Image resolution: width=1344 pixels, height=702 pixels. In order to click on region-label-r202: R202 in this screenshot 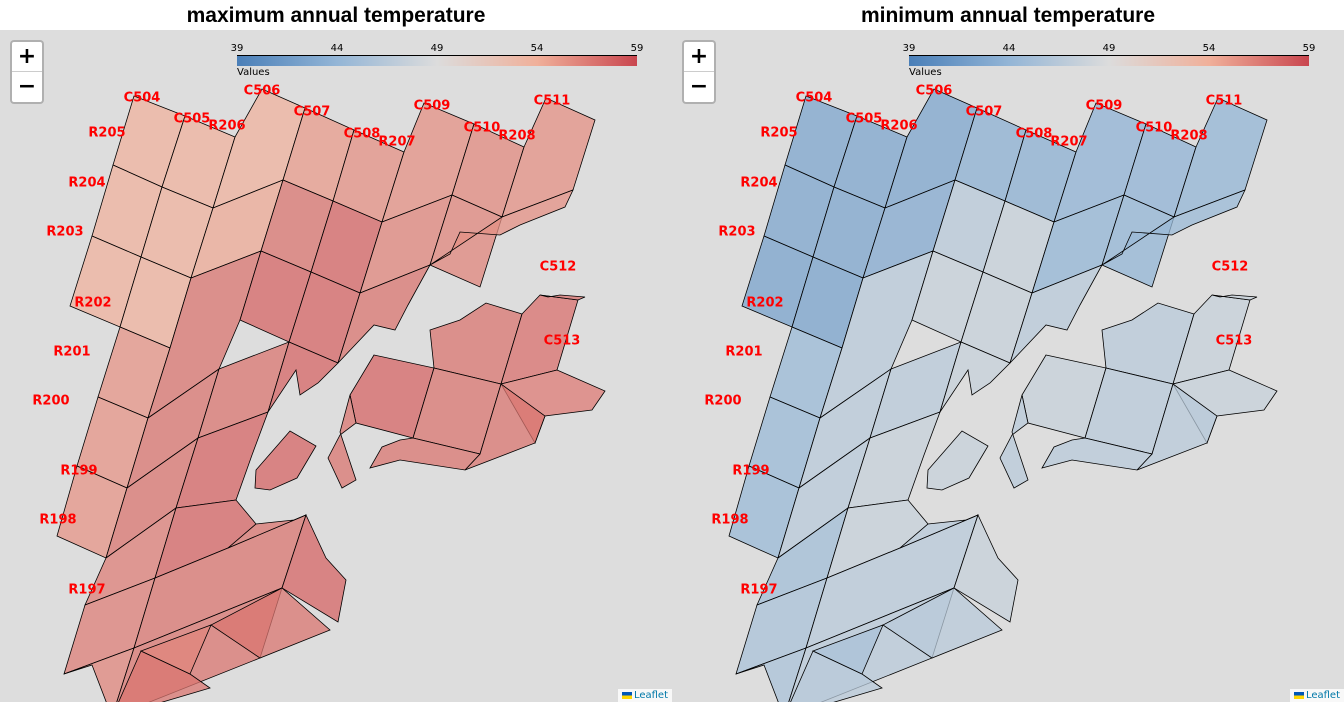, I will do `click(764, 303)`.